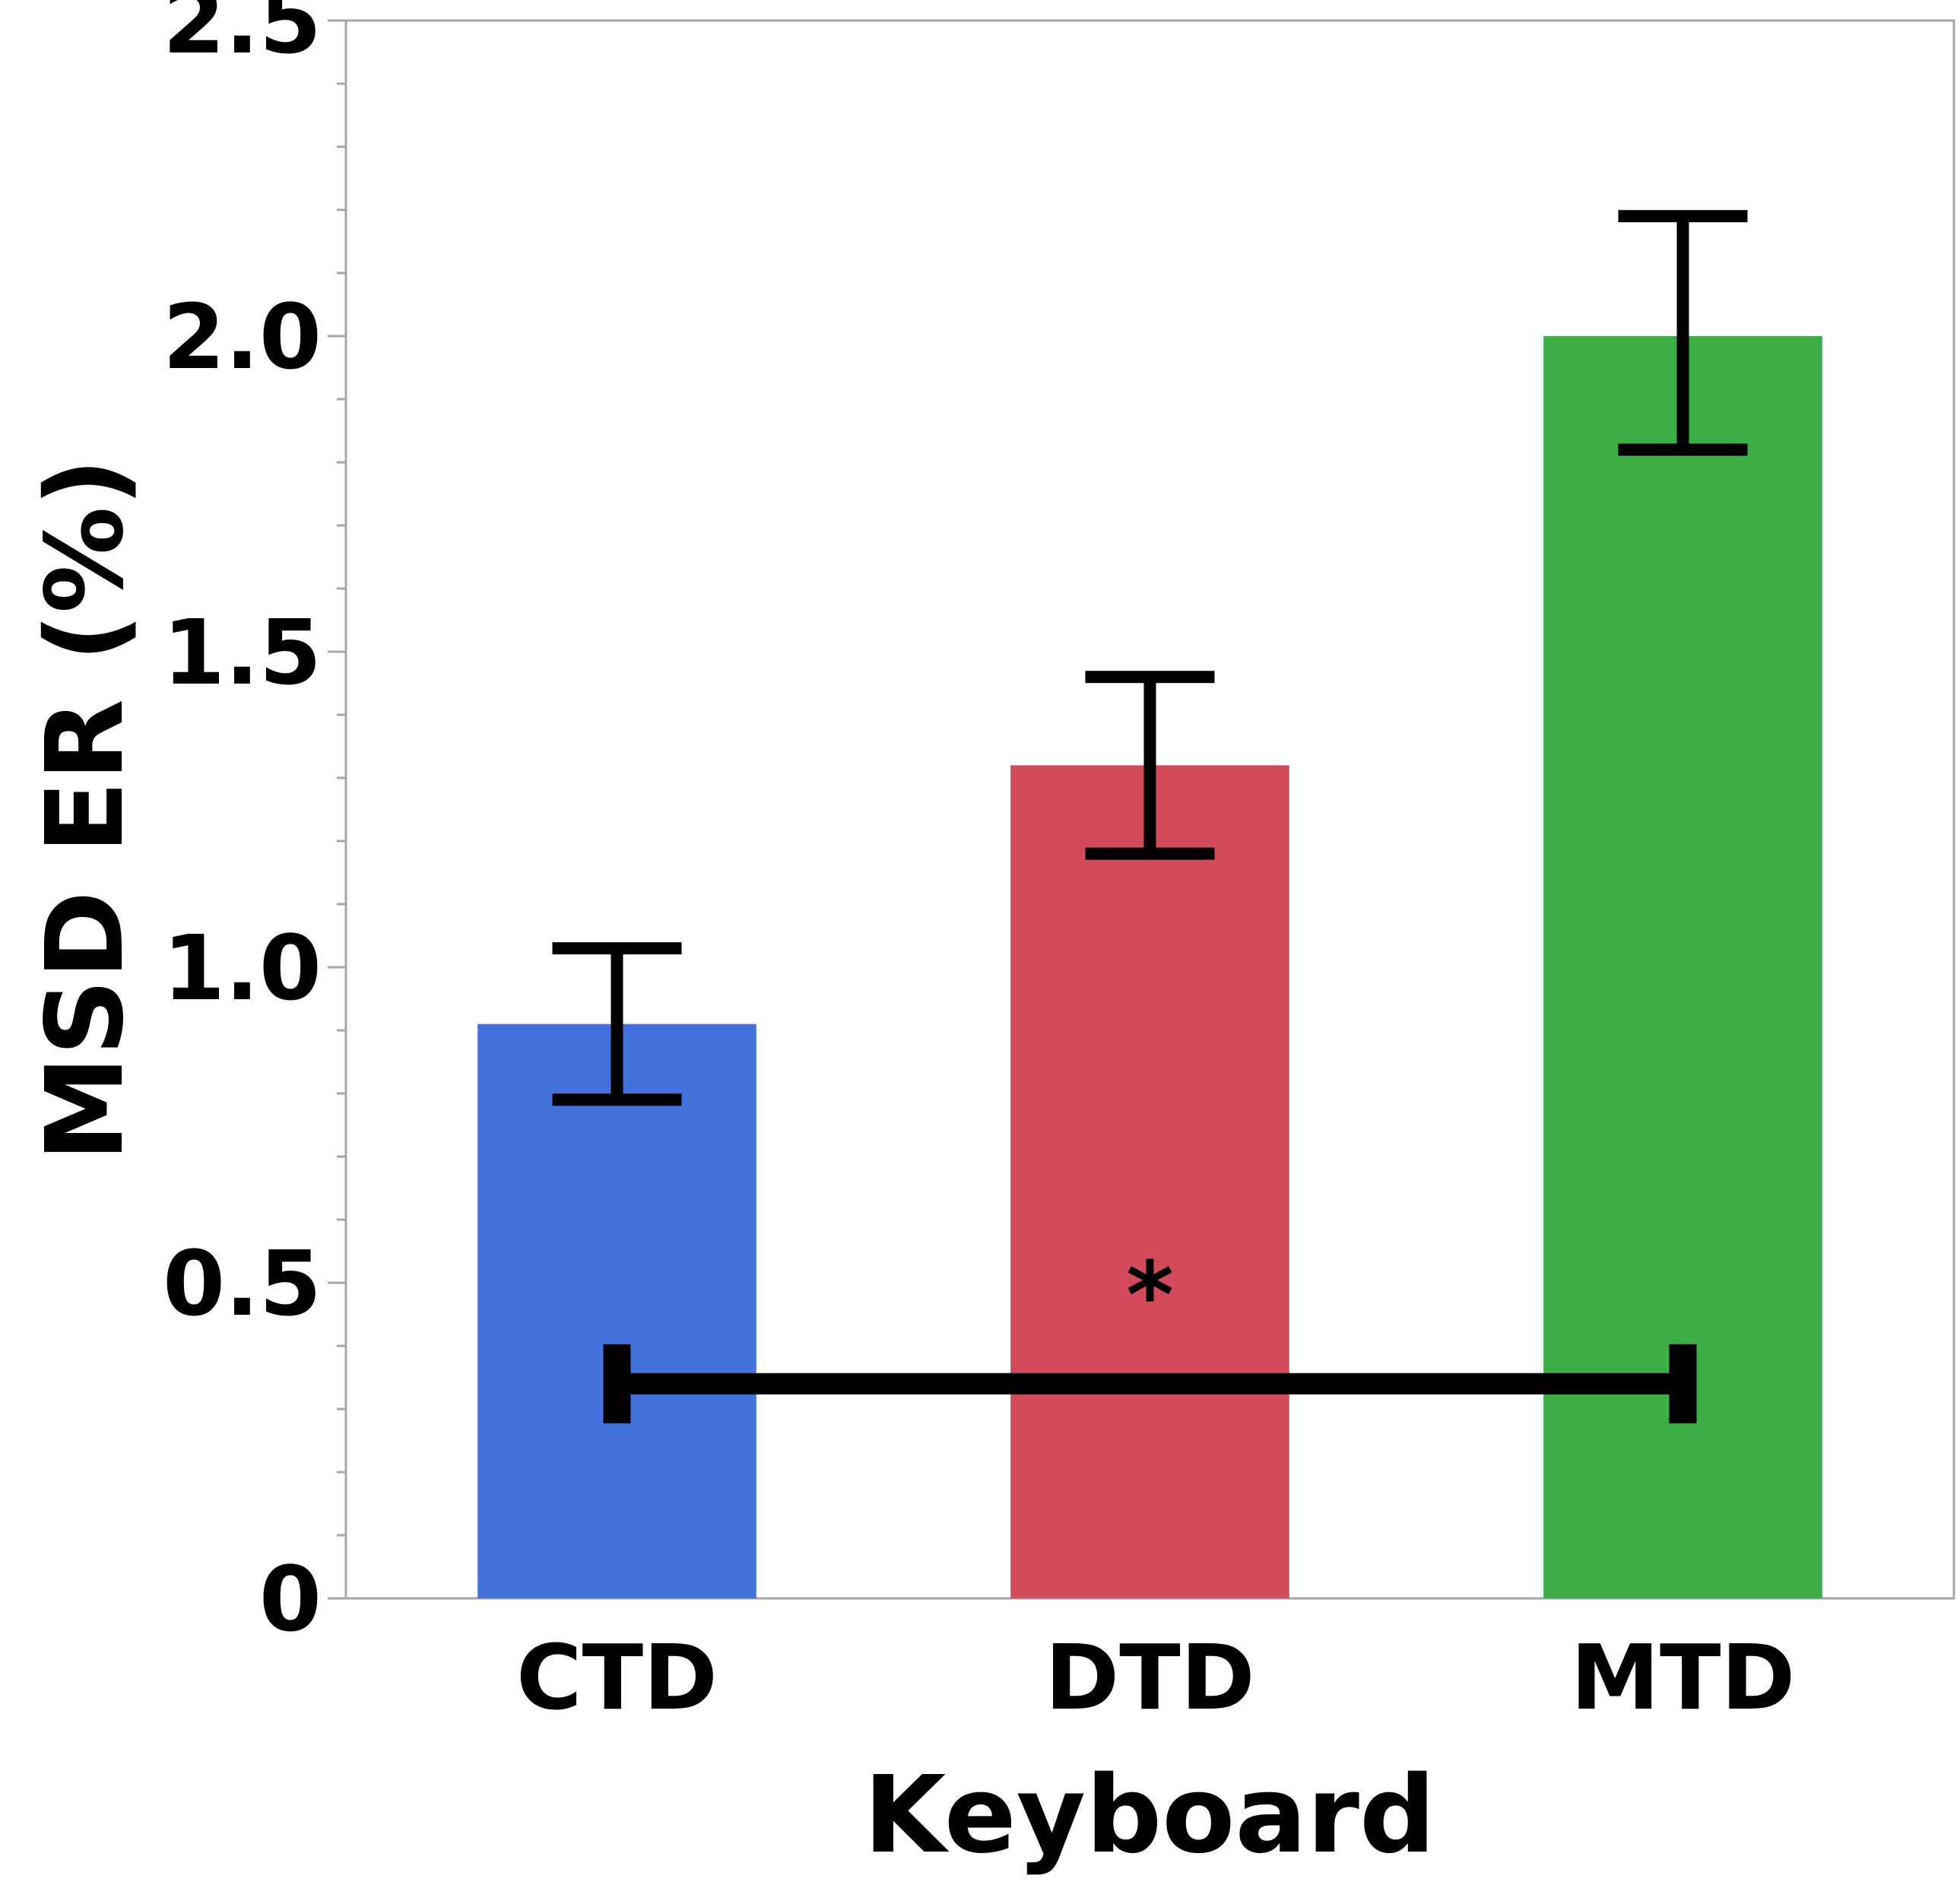 This screenshot has width=1960, height=1882. Describe the element at coordinates (242, 826) in the screenshot. I see `y-tick-labels: 0 0.5 1.0 1.5 2.0 2.5` at that location.